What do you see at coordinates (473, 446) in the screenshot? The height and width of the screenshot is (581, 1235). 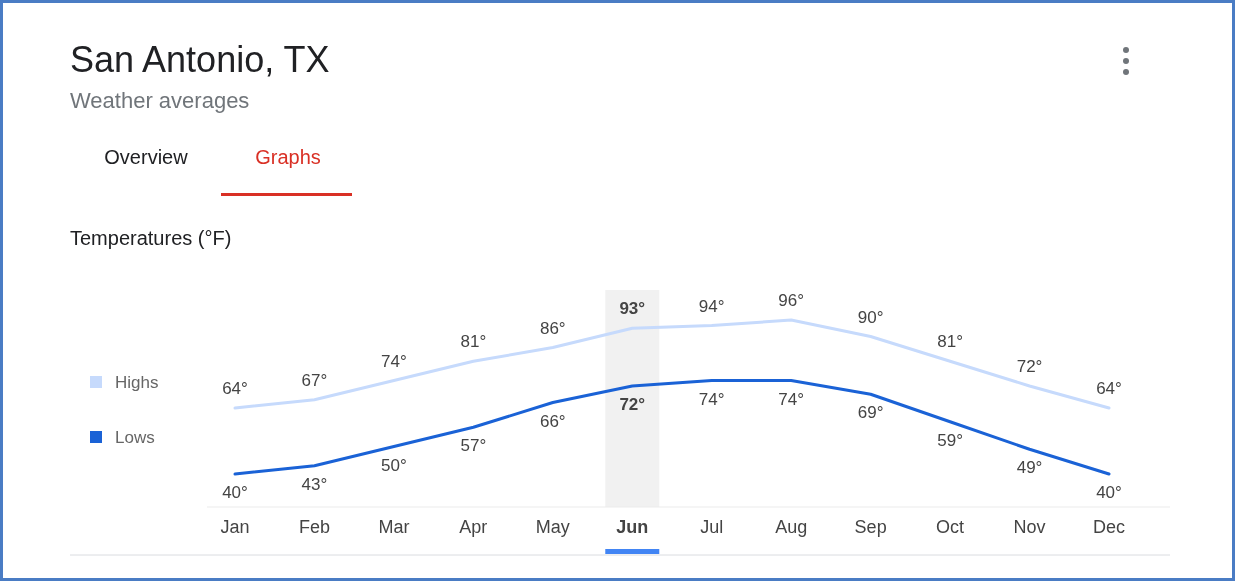 I see `data-label: 57°` at bounding box center [473, 446].